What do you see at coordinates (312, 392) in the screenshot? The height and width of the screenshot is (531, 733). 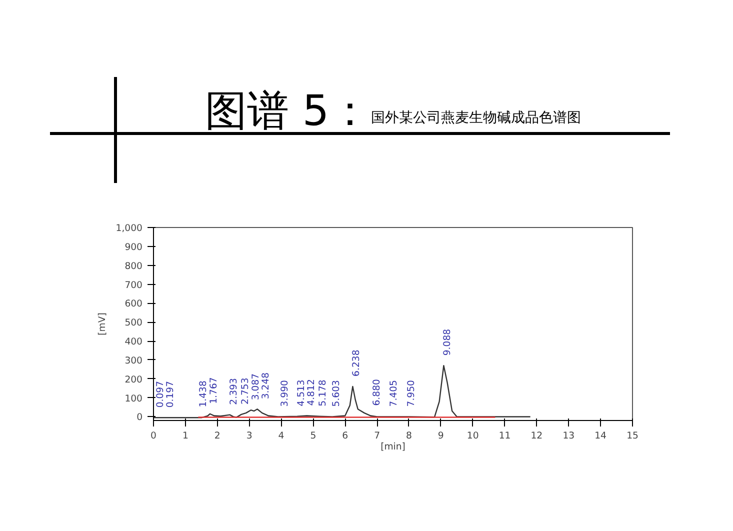 I see `annotation: 4.812` at bounding box center [312, 392].